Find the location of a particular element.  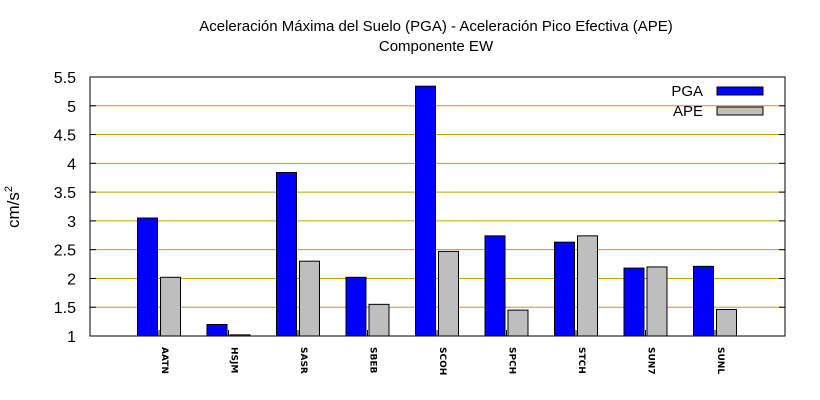

bar-pga-sunl is located at coordinates (703, 301).